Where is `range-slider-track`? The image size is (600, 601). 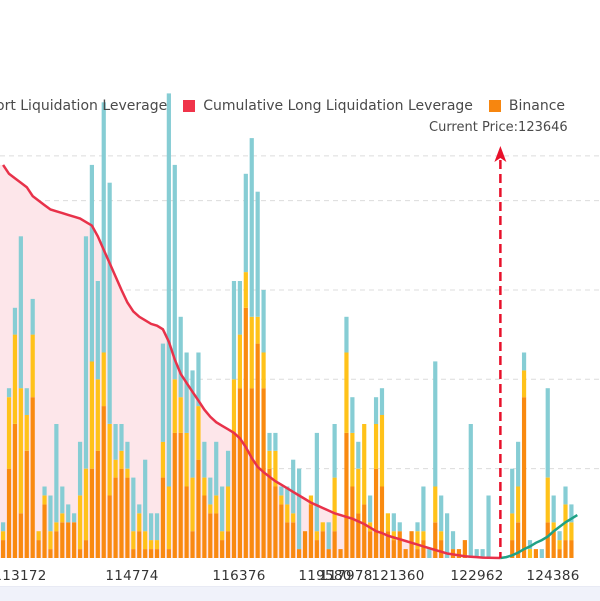
range-slider-track is located at coordinates (300, 593).